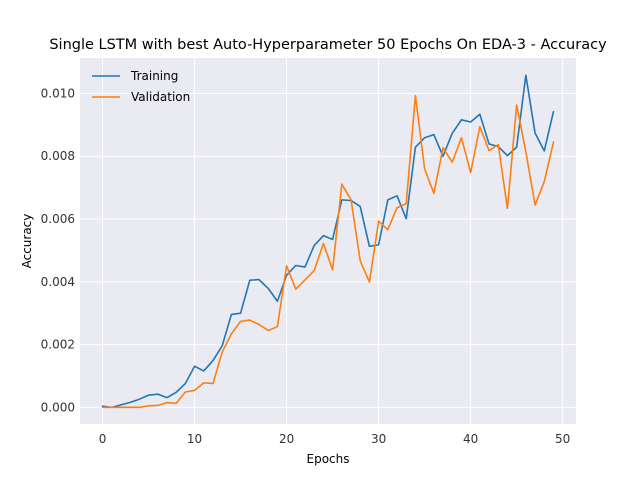 The width and height of the screenshot is (640, 480). I want to click on y-tick-label: 0.008, so click(58, 156).